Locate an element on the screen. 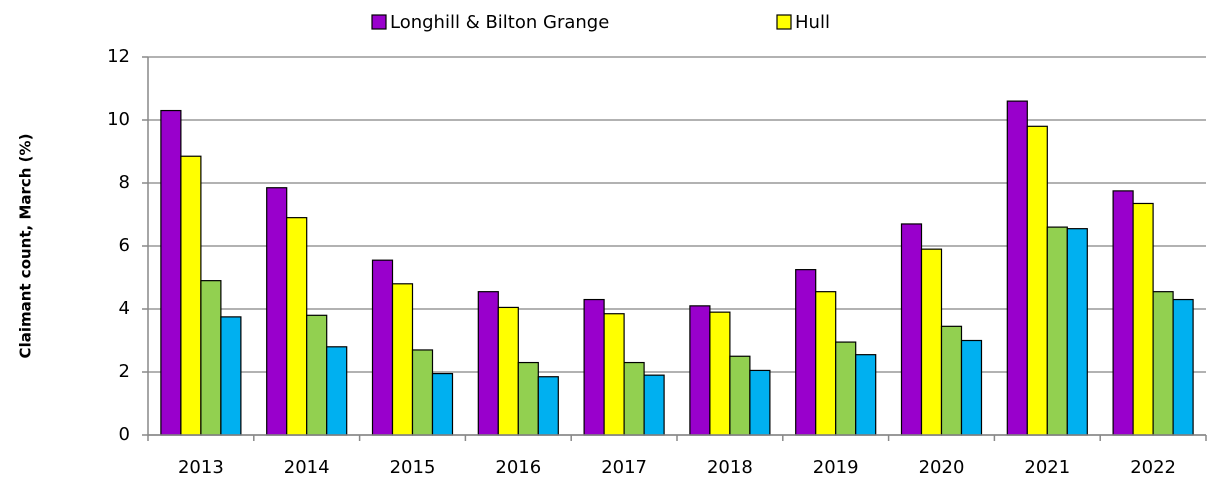  x-tick-label: 2020 is located at coordinates (942, 467).